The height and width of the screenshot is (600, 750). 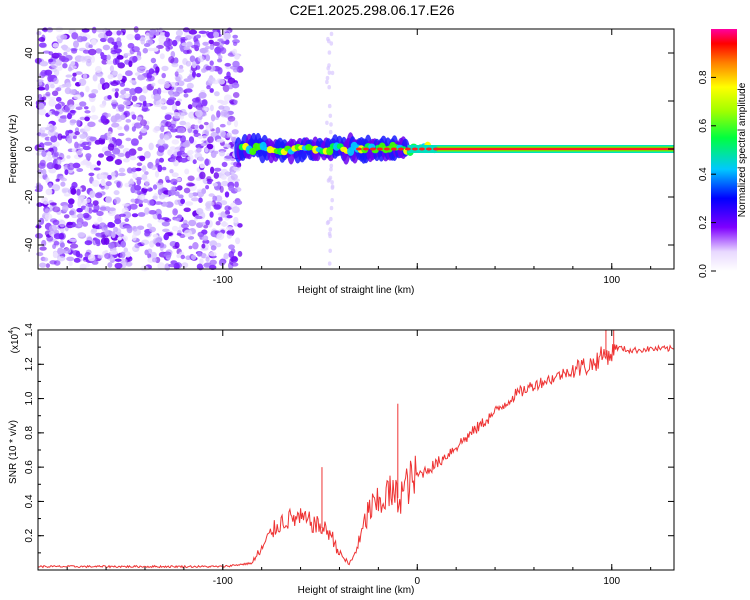 I want to click on colorbar-ticks: 0.0 0.2 0.4 0.6 0.8, so click(x=707, y=174).